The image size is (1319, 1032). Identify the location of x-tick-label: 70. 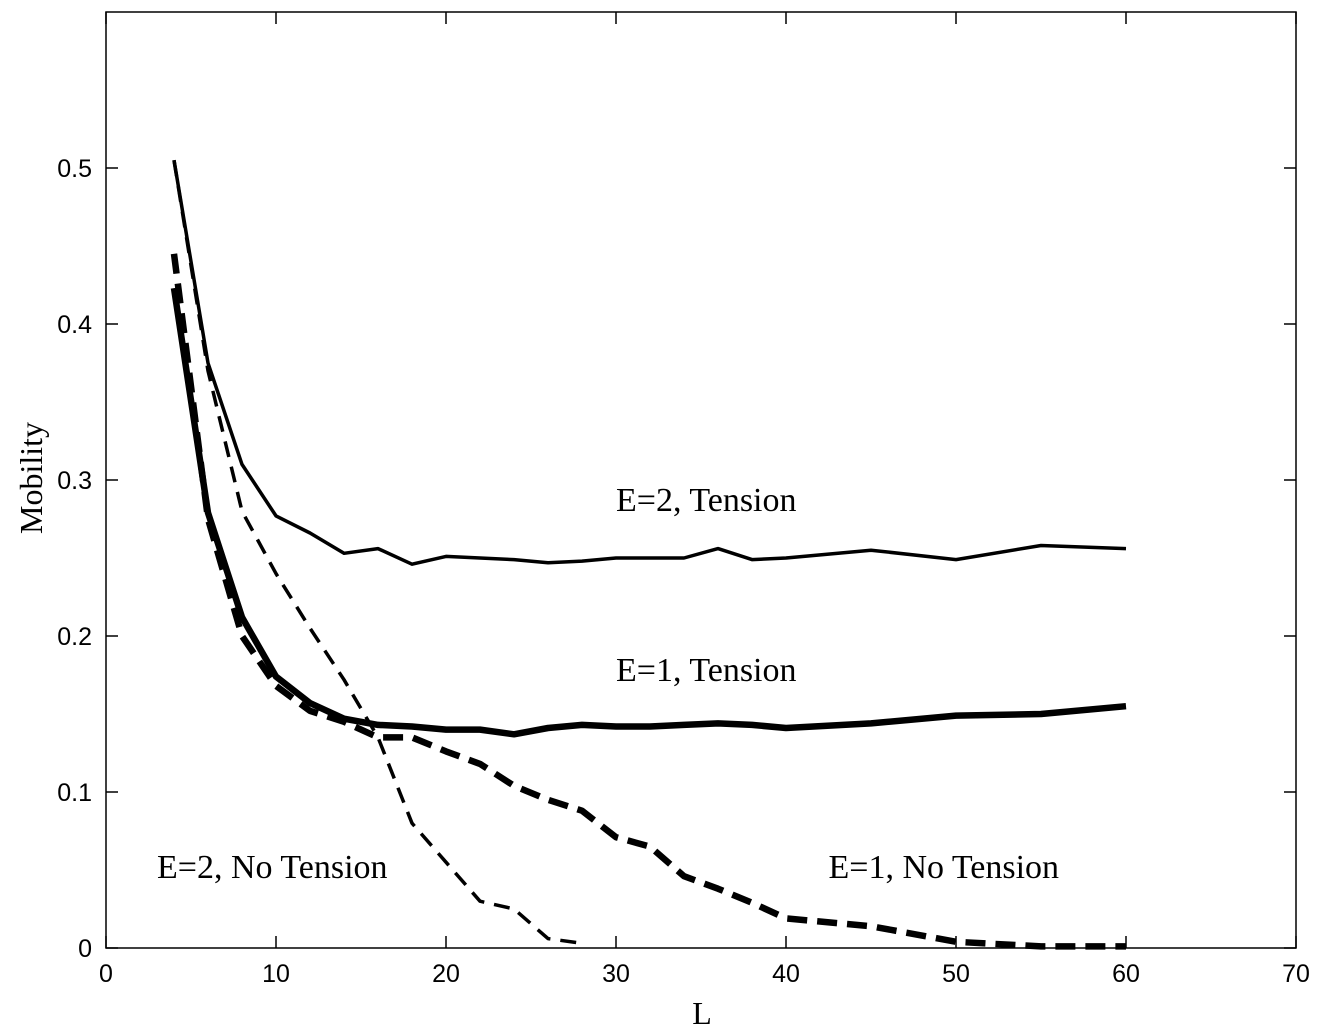
(1296, 974).